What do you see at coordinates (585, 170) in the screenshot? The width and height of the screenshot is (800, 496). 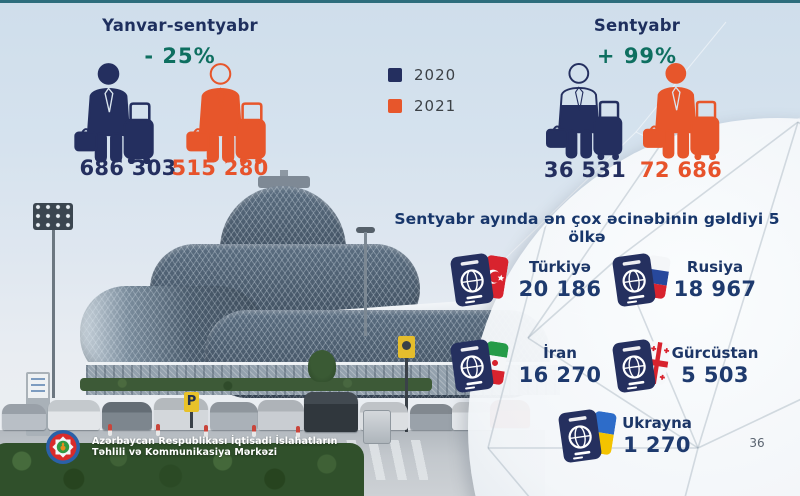 I see `value-2020-september: 36 531` at bounding box center [585, 170].